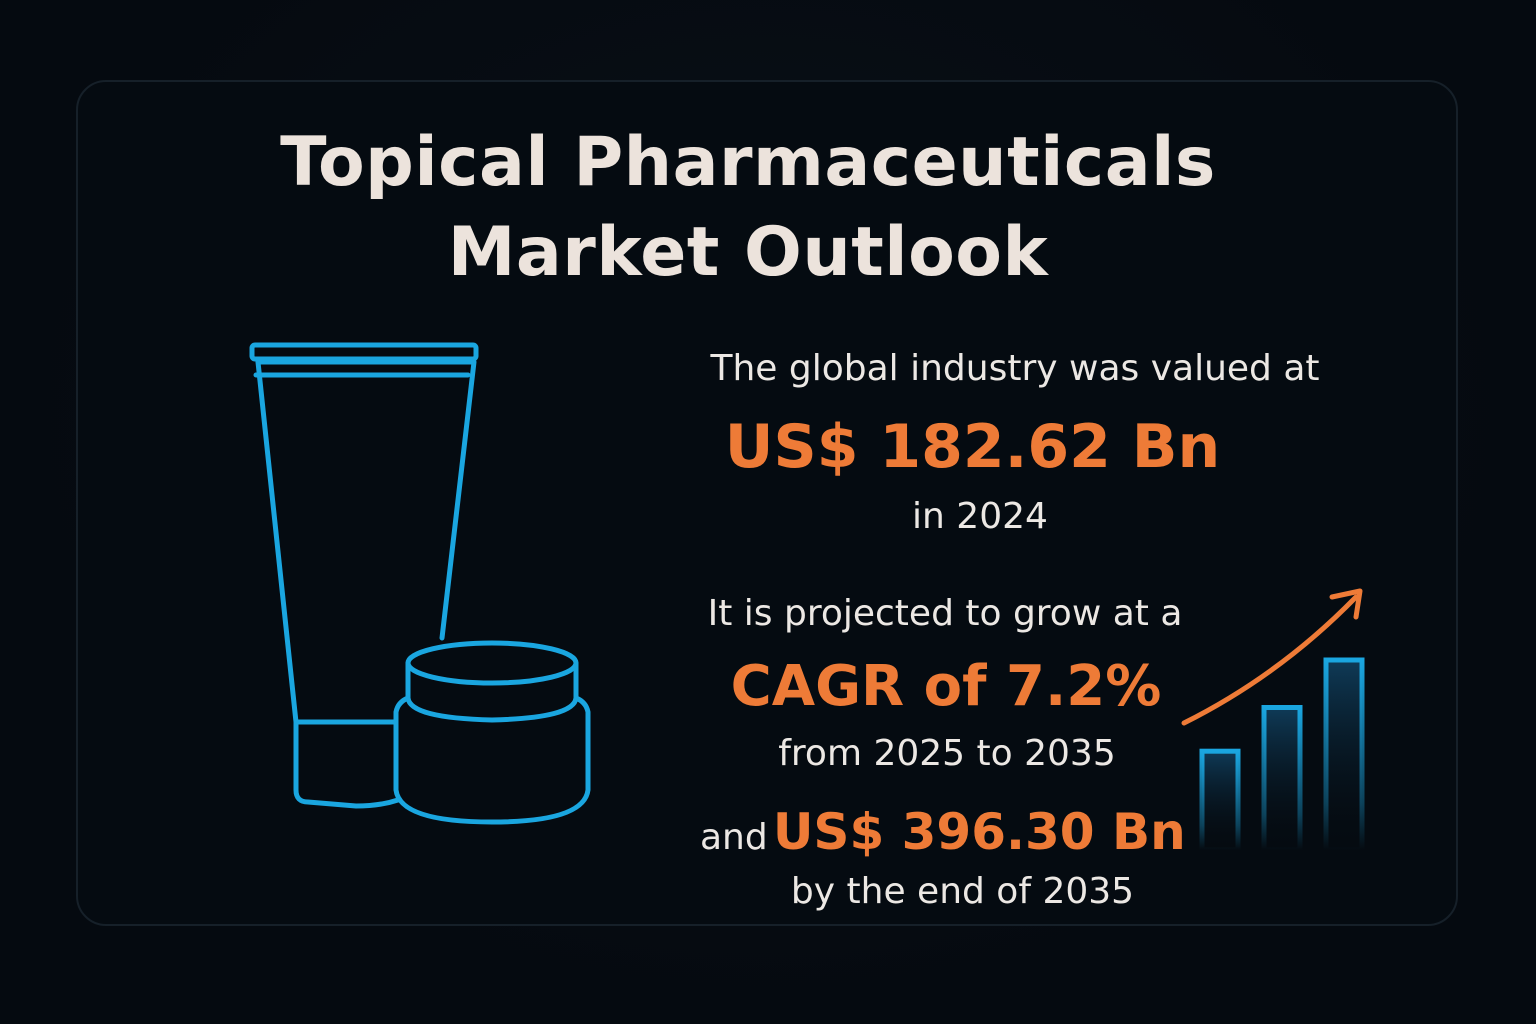  What do you see at coordinates (425, 585) in the screenshot?
I see `cream-tube-and-jar-icon` at bounding box center [425, 585].